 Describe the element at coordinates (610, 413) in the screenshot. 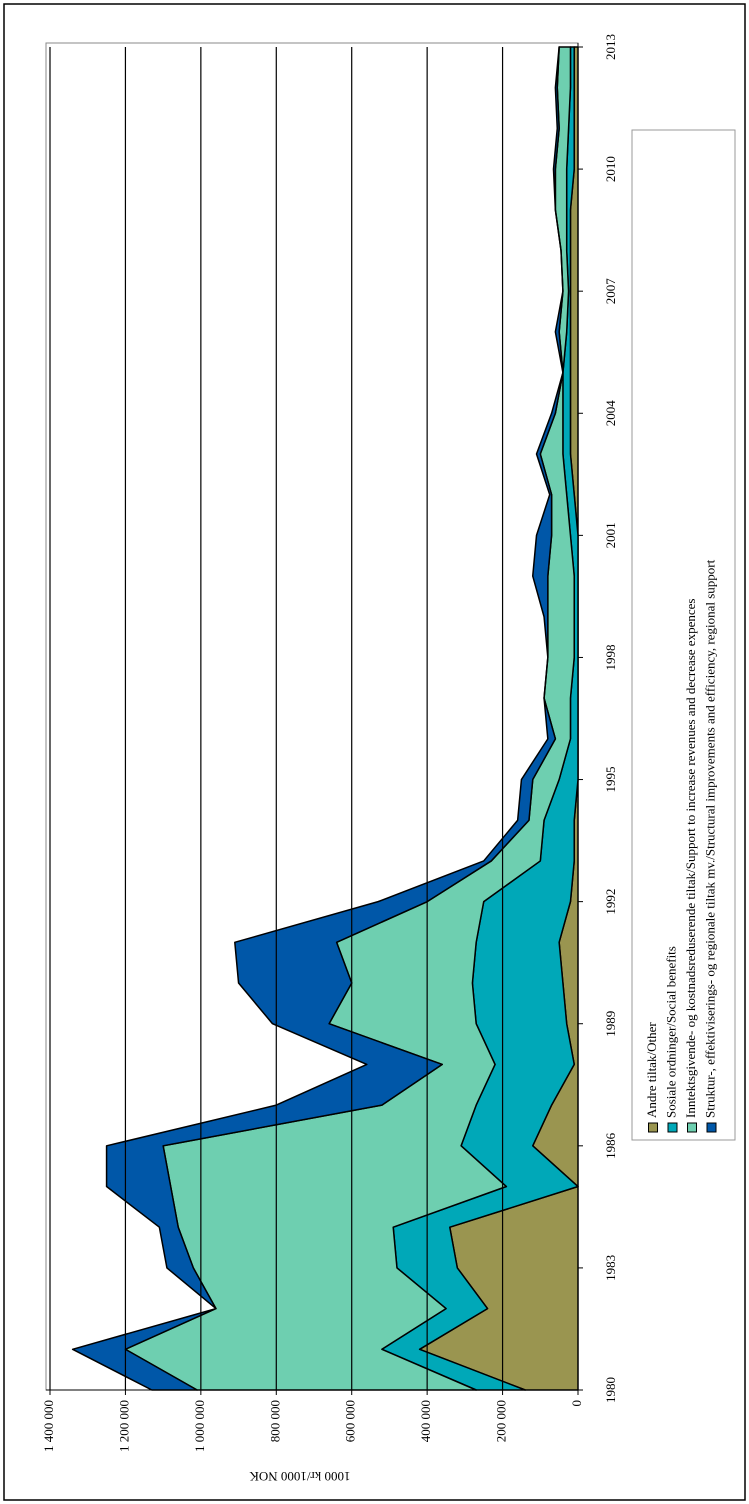

I see `x-tick-label: 2004` at that location.